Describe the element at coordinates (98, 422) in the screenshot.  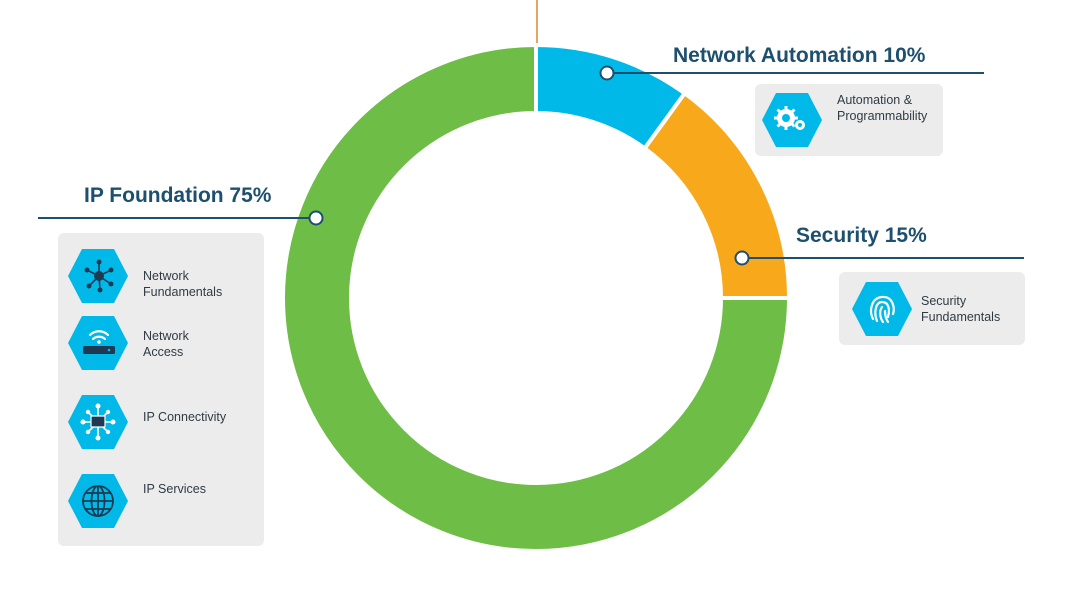
I see `connectivity-icon` at that location.